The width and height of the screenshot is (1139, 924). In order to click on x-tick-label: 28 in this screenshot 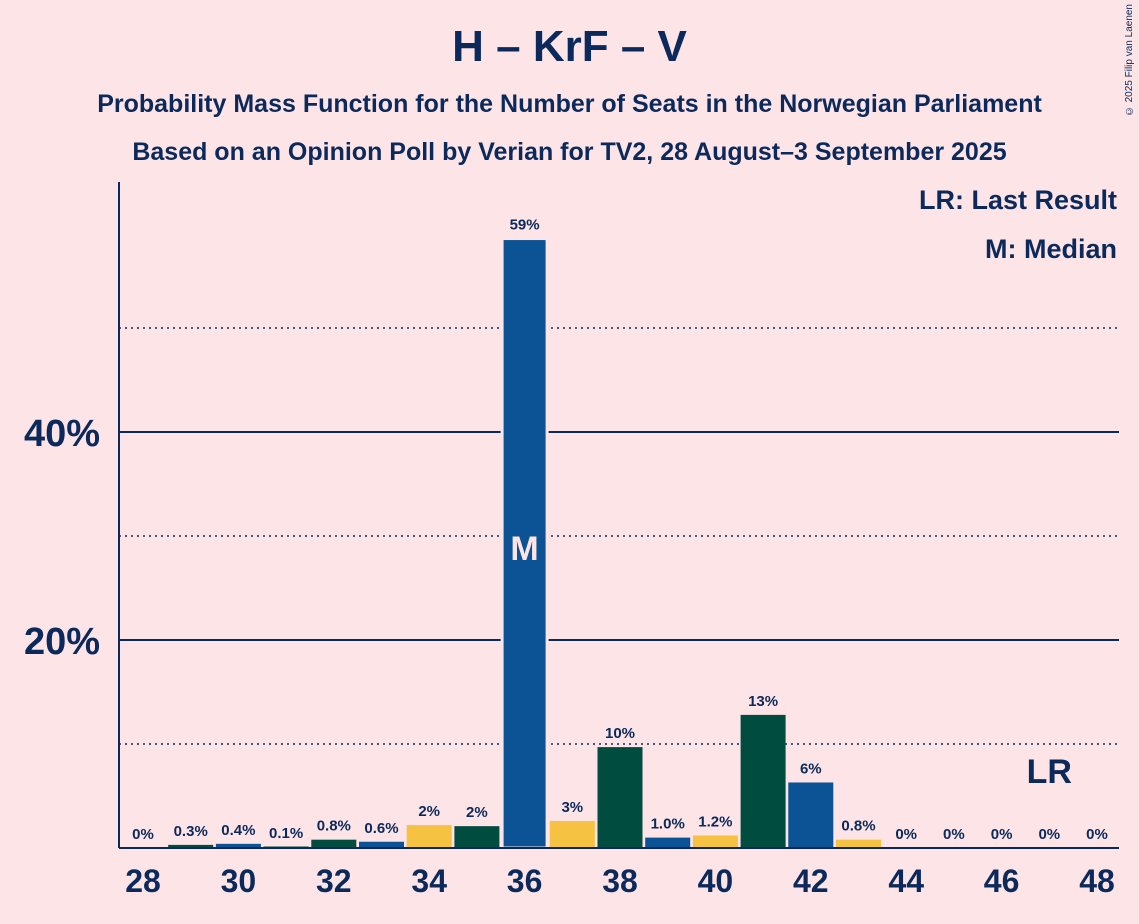, I will do `click(143, 881)`.